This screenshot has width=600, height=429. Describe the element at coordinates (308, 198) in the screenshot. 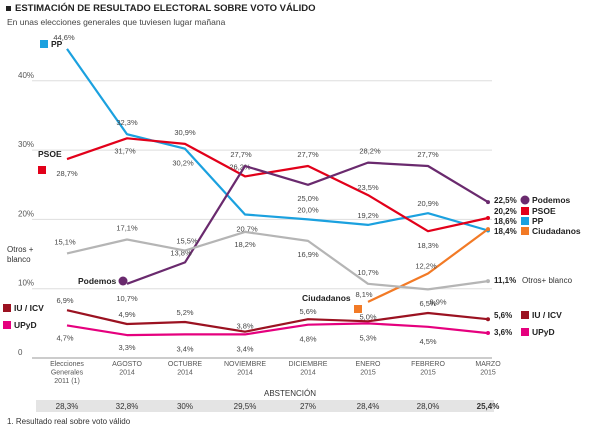

I see `data-label: 25,0%` at that location.